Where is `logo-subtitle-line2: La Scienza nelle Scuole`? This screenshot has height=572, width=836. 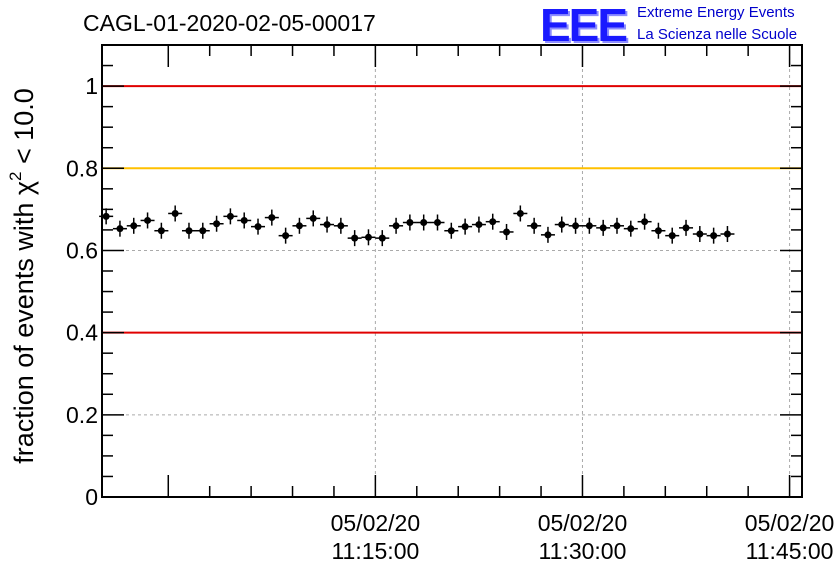 logo-subtitle-line2: La Scienza nelle Scuole is located at coordinates (717, 34).